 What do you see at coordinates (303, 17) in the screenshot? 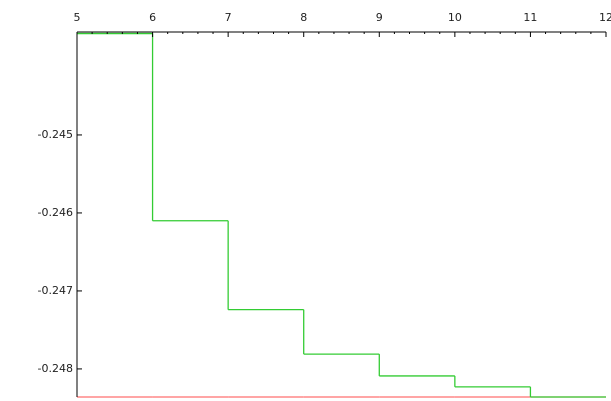
I see `x-tick-label: 8` at bounding box center [303, 17].